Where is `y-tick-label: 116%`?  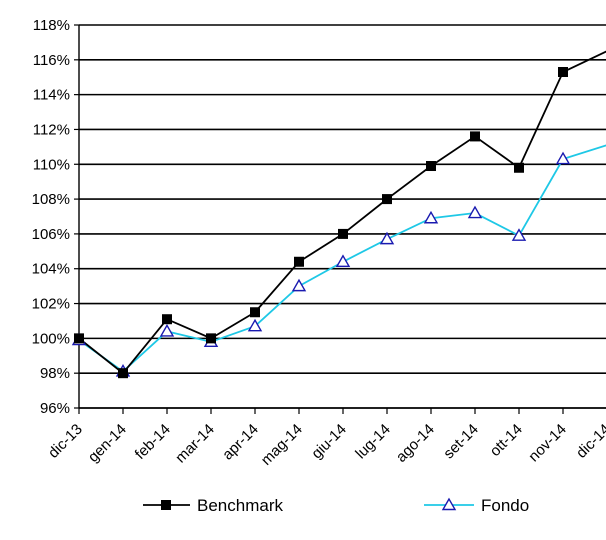 y-tick-label: 116% is located at coordinates (51, 60).